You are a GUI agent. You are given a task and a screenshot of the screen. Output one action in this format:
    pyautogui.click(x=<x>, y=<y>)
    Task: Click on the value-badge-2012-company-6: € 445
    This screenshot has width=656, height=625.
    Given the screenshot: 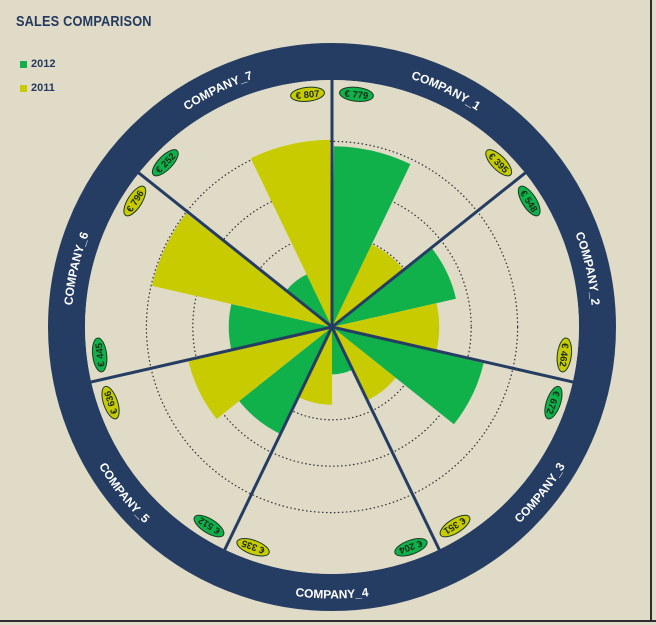 What is the action you would take?
    pyautogui.click(x=99, y=355)
    